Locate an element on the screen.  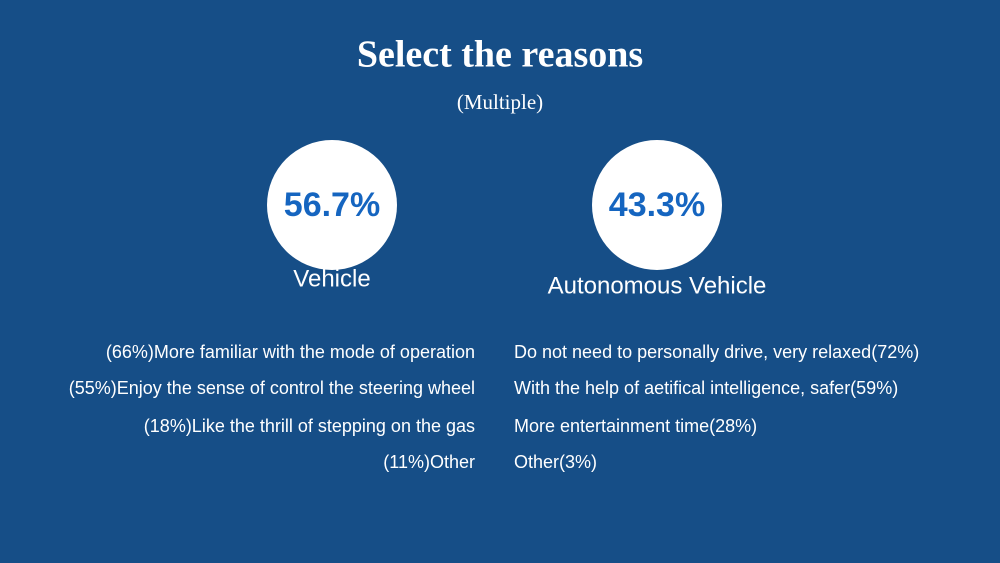
right-percent: 43.3% is located at coordinates (657, 205).